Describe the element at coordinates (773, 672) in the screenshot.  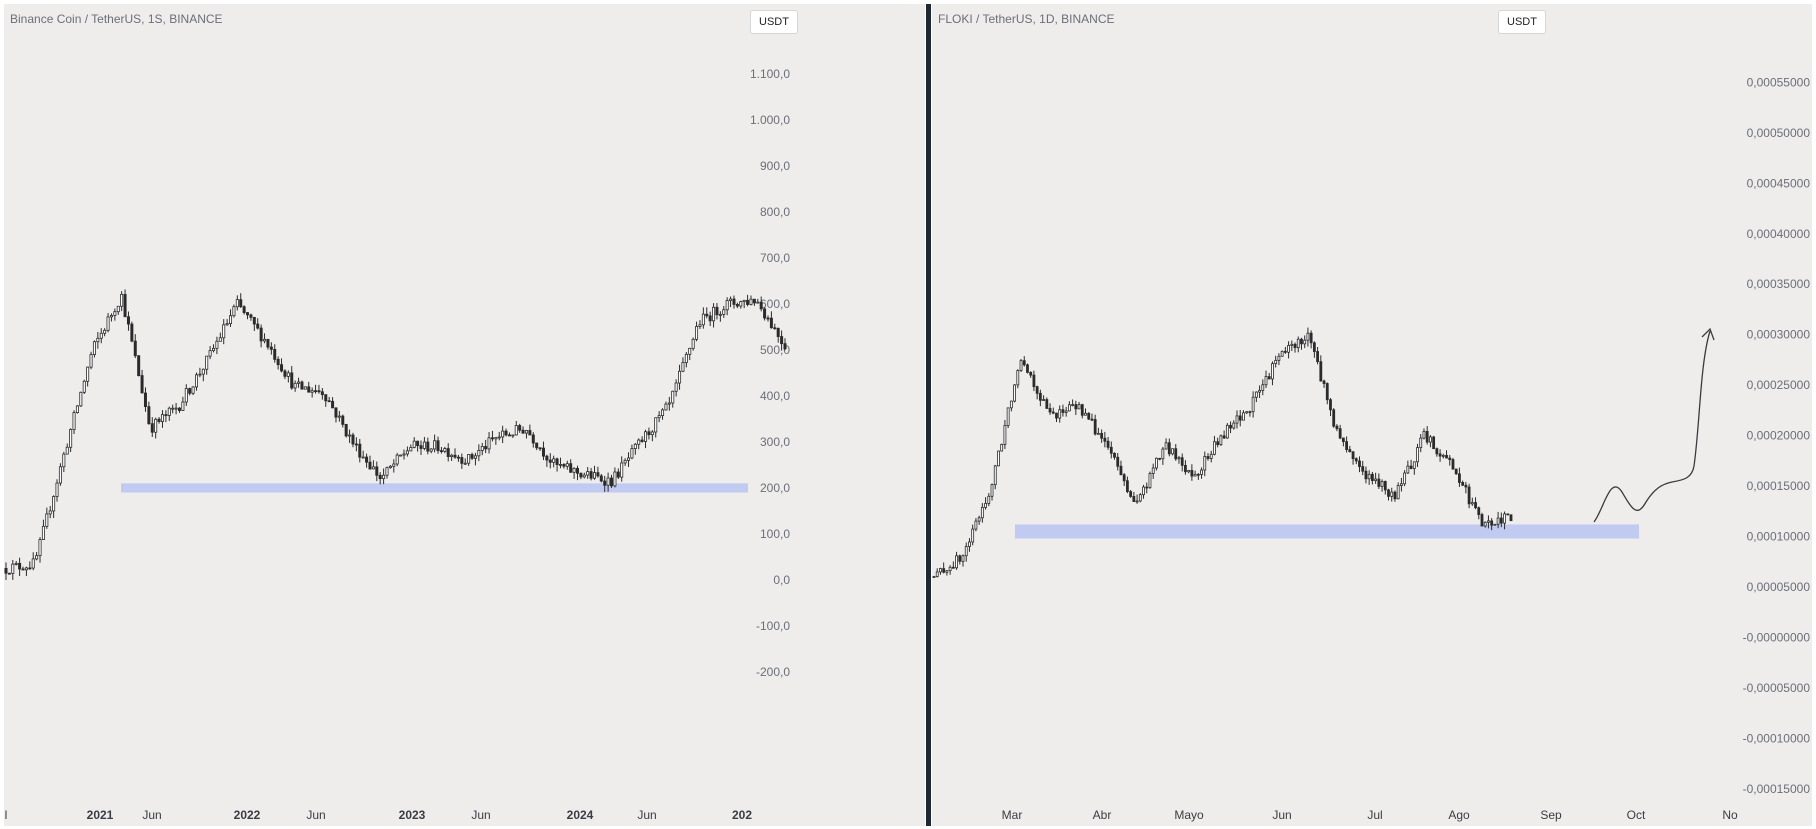
I see `y-axis-tick-label: -200,0` at that location.